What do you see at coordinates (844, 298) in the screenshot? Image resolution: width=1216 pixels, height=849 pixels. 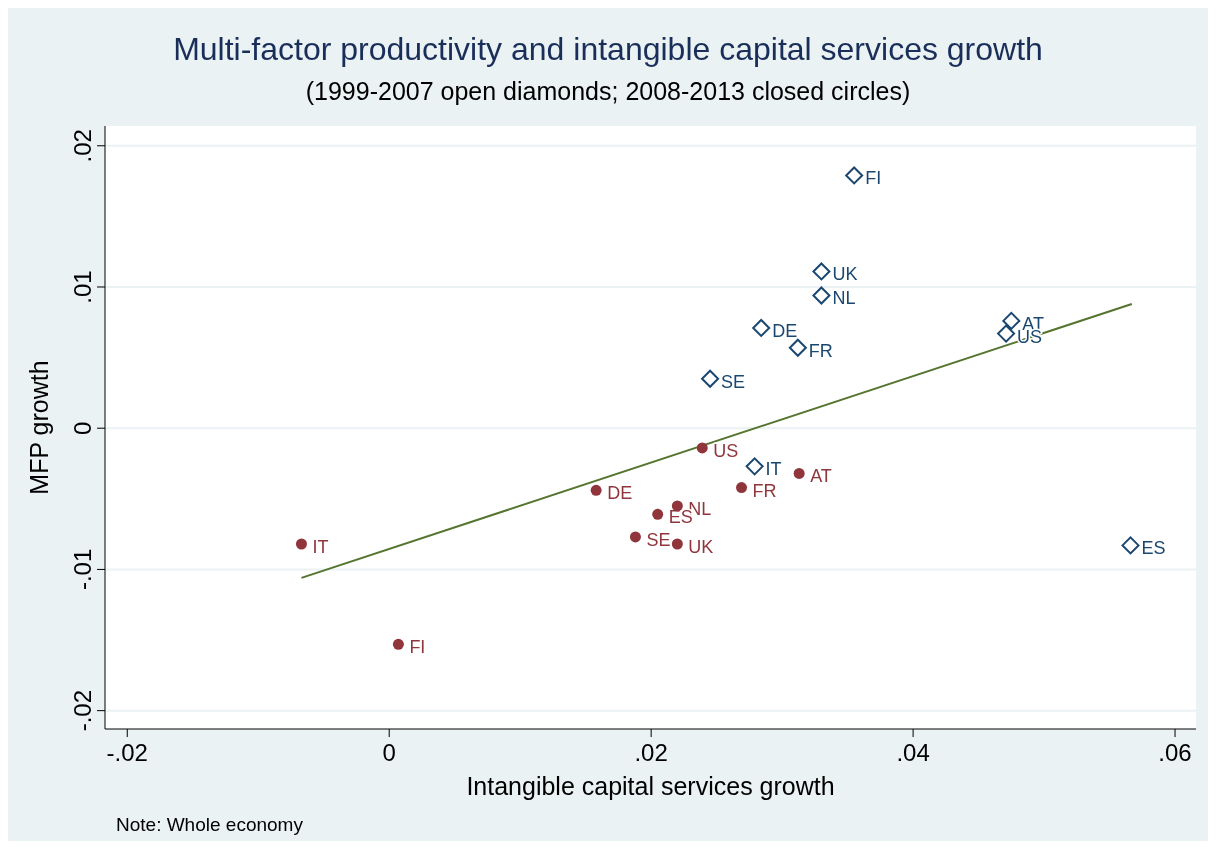 I see `annotation: NL` at bounding box center [844, 298].